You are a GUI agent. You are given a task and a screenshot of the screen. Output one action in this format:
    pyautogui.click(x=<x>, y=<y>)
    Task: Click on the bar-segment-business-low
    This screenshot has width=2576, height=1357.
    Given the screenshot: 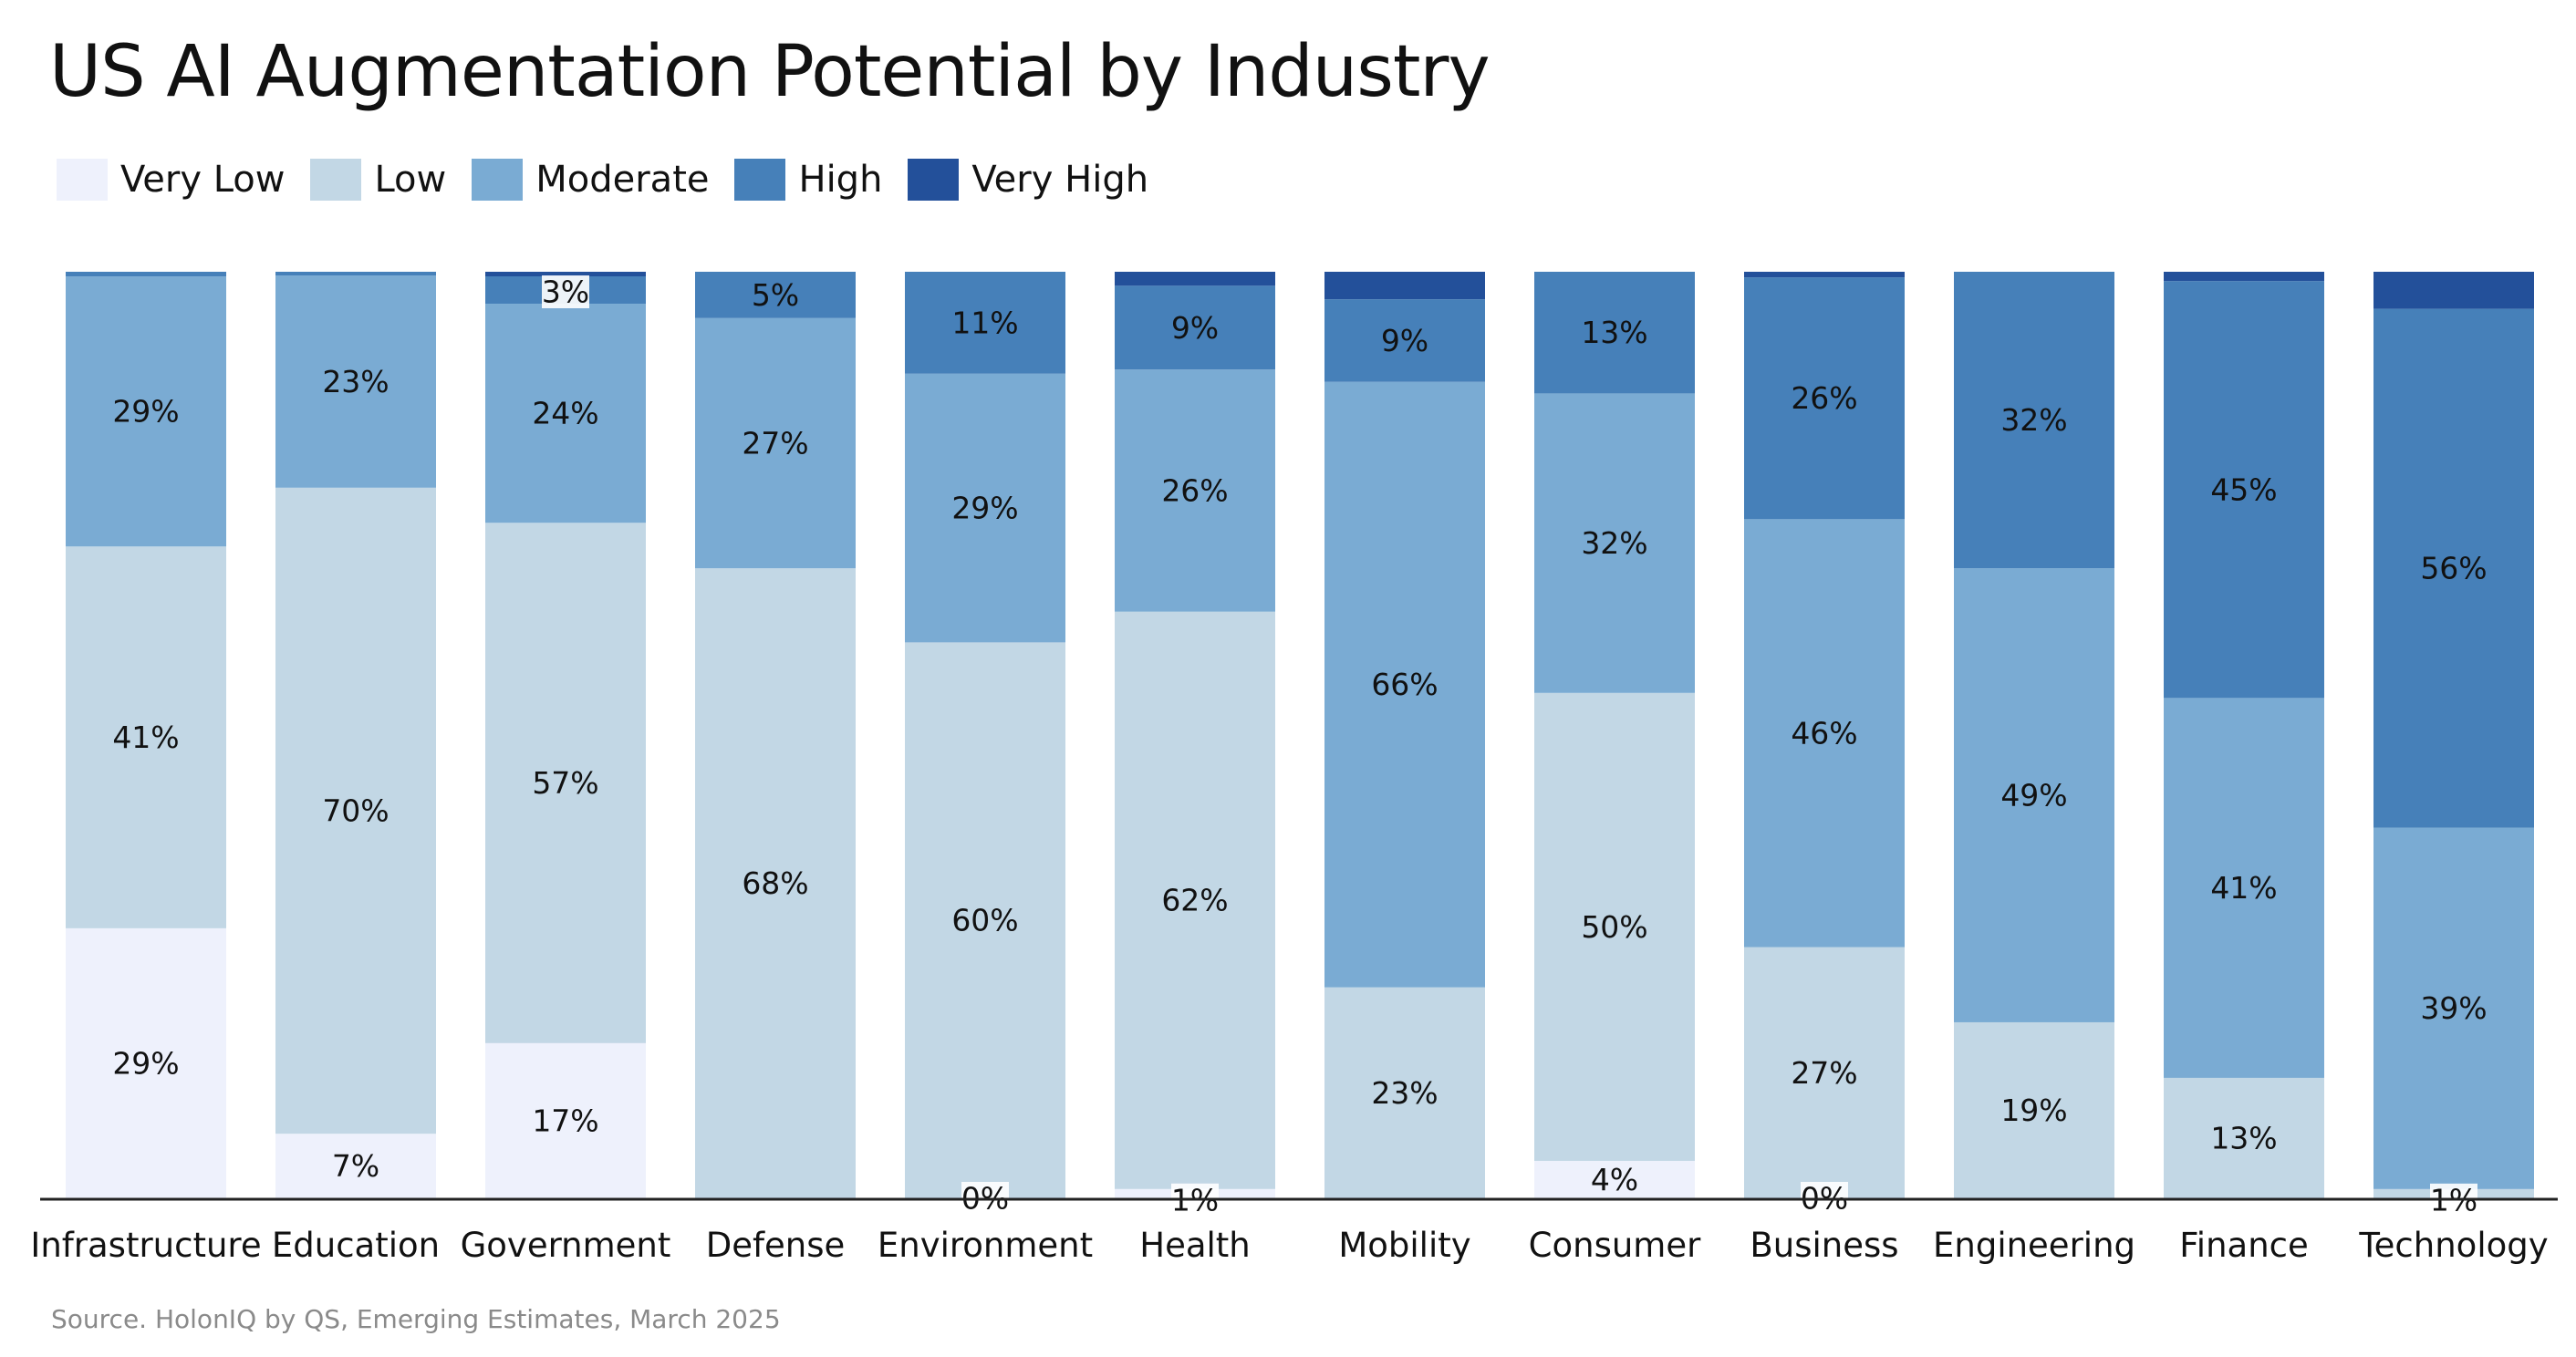 What is the action you would take?
    pyautogui.click(x=1824, y=1072)
    